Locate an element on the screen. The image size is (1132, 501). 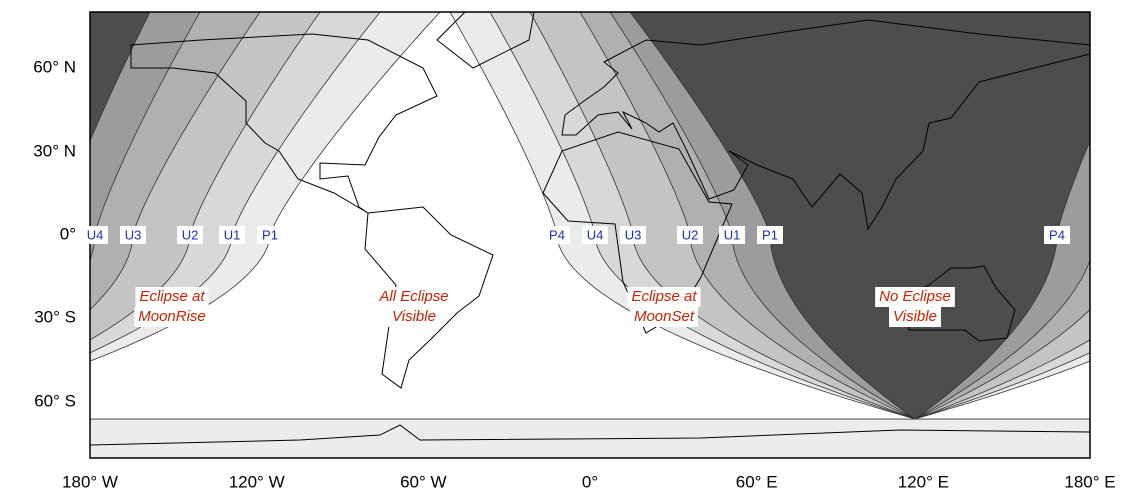
region-label: All Eclipse is located at coordinates (413, 296).